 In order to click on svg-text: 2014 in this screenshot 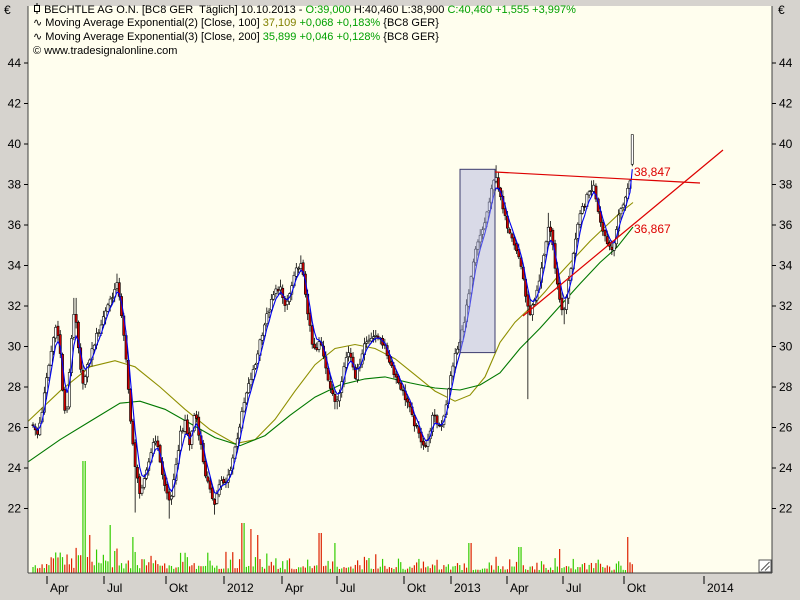, I will do `click(720, 588)`.